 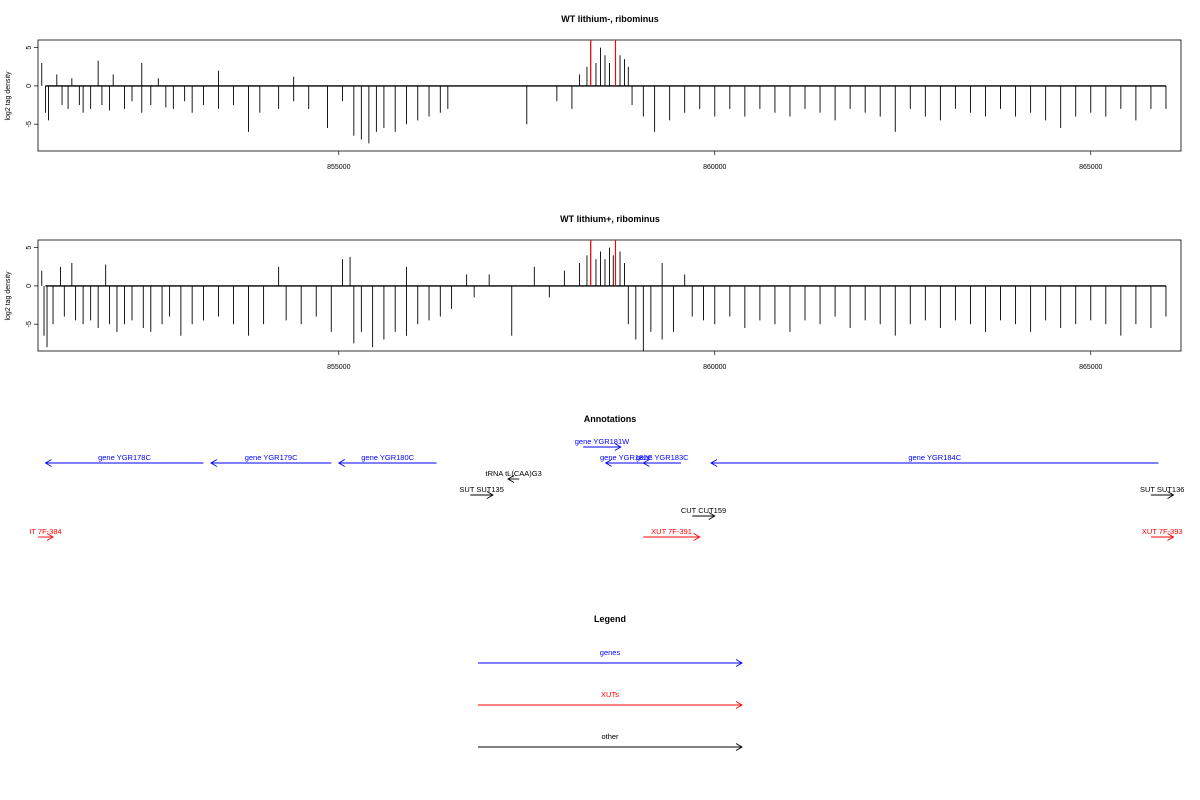 What do you see at coordinates (671, 531) in the screenshot?
I see `annotation-label: XUT 7F-391` at bounding box center [671, 531].